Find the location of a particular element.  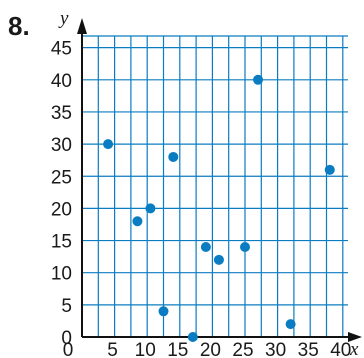

x-tick-labels: 0 5 10 15 20 25 30 35 40 is located at coordinates (207, 349).